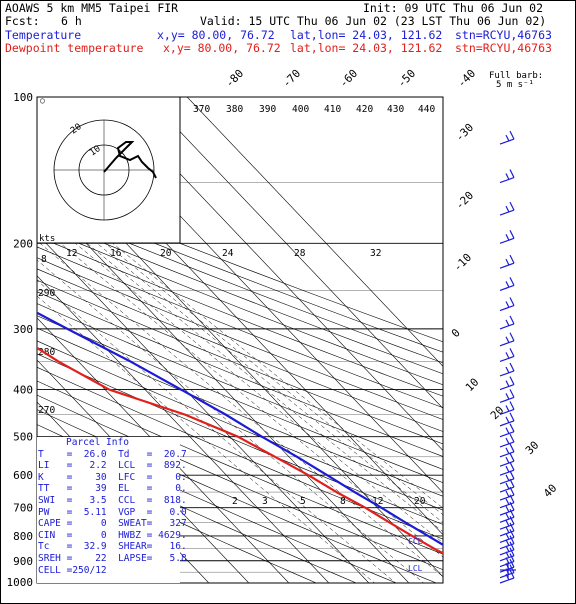 Image resolution: width=576 pixels, height=604 pixels. What do you see at coordinates (112, 500) in the screenshot?
I see `parcel-info-row: SWI = 3.5 CCL = 818.` at bounding box center [112, 500].